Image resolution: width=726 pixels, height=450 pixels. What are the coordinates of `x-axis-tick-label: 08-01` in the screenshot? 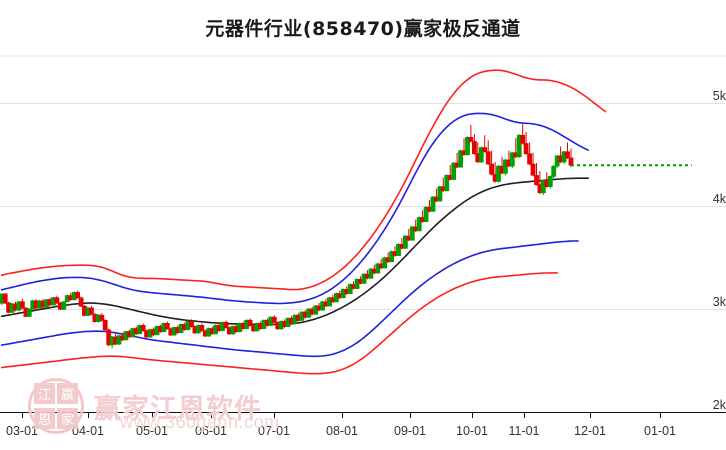 It's located at (342, 431).